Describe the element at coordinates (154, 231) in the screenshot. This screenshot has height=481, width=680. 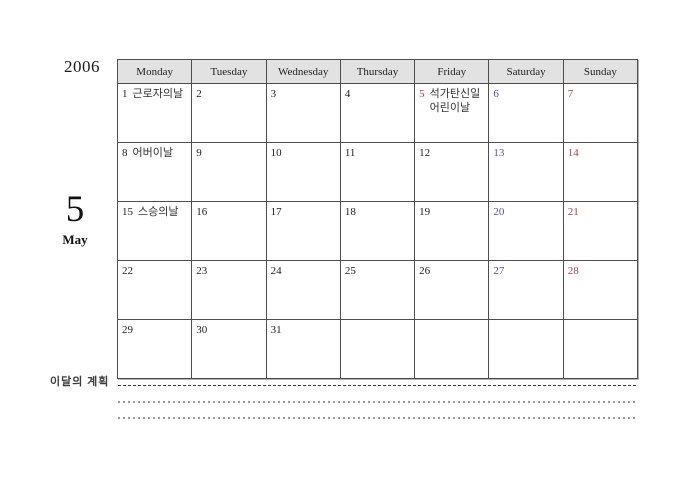
I see `calendar-cell: 15 스승의날` at that location.